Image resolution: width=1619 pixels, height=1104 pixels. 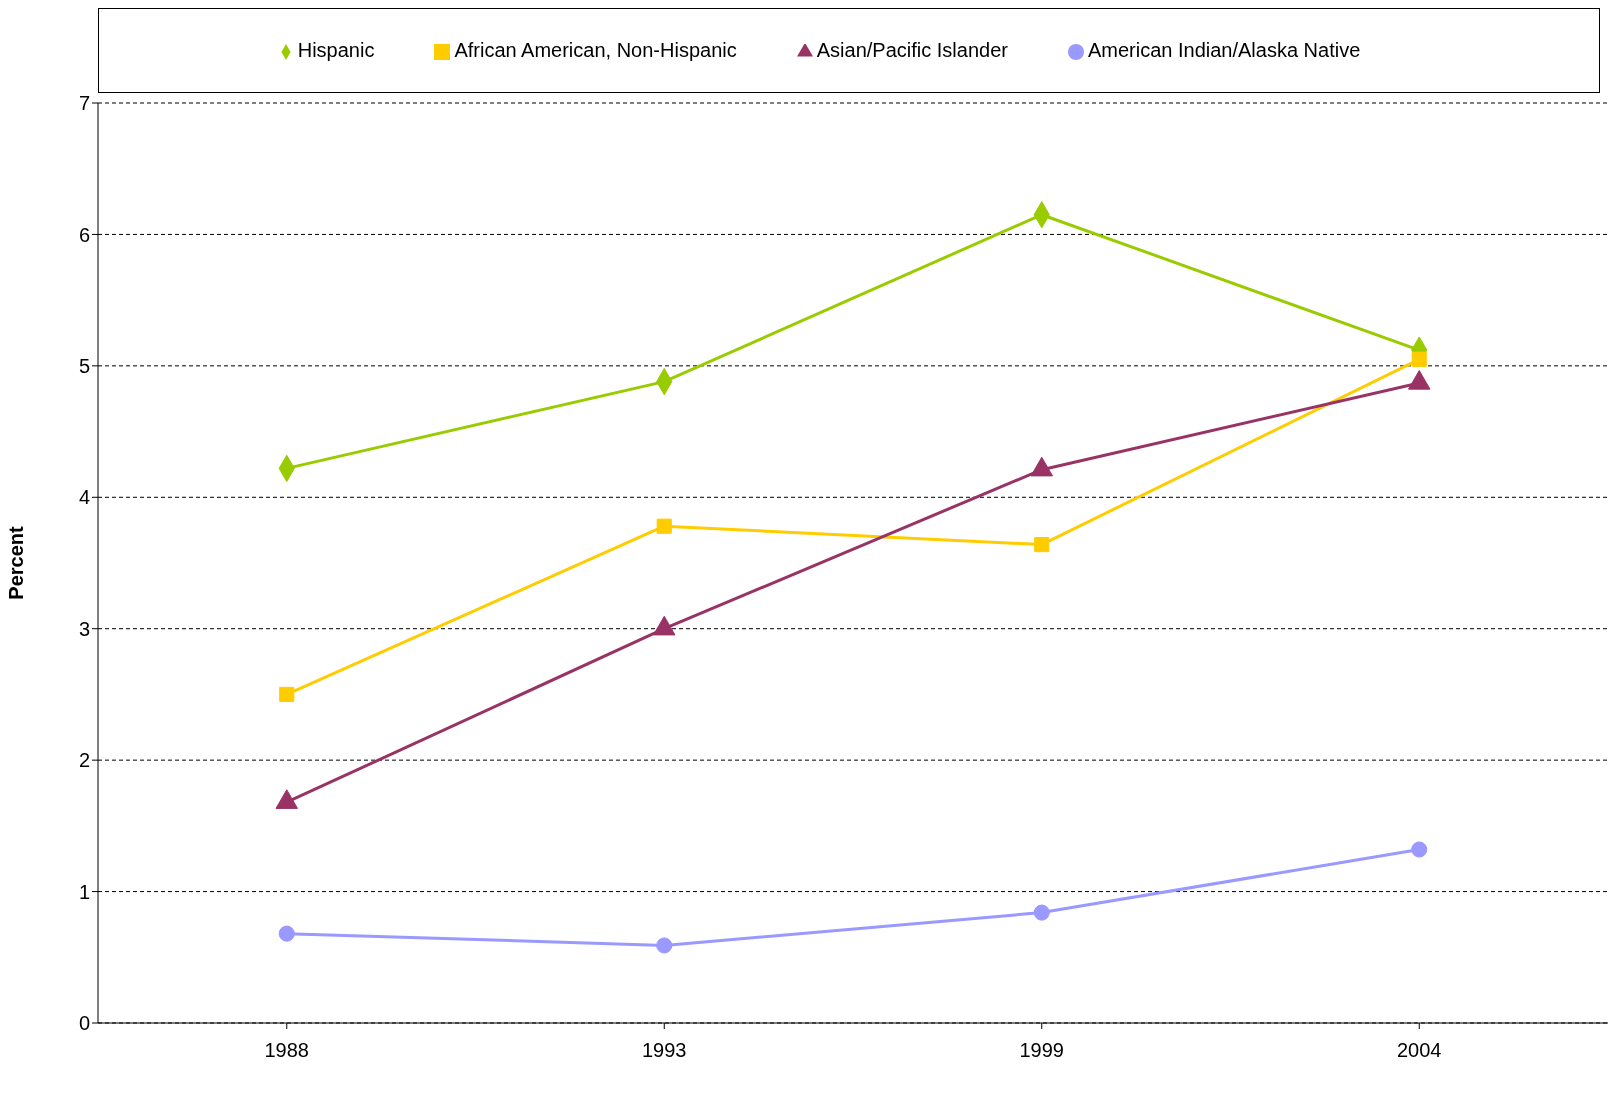 I want to click on x-tick-label: 1999, so click(x=1041, y=1050).